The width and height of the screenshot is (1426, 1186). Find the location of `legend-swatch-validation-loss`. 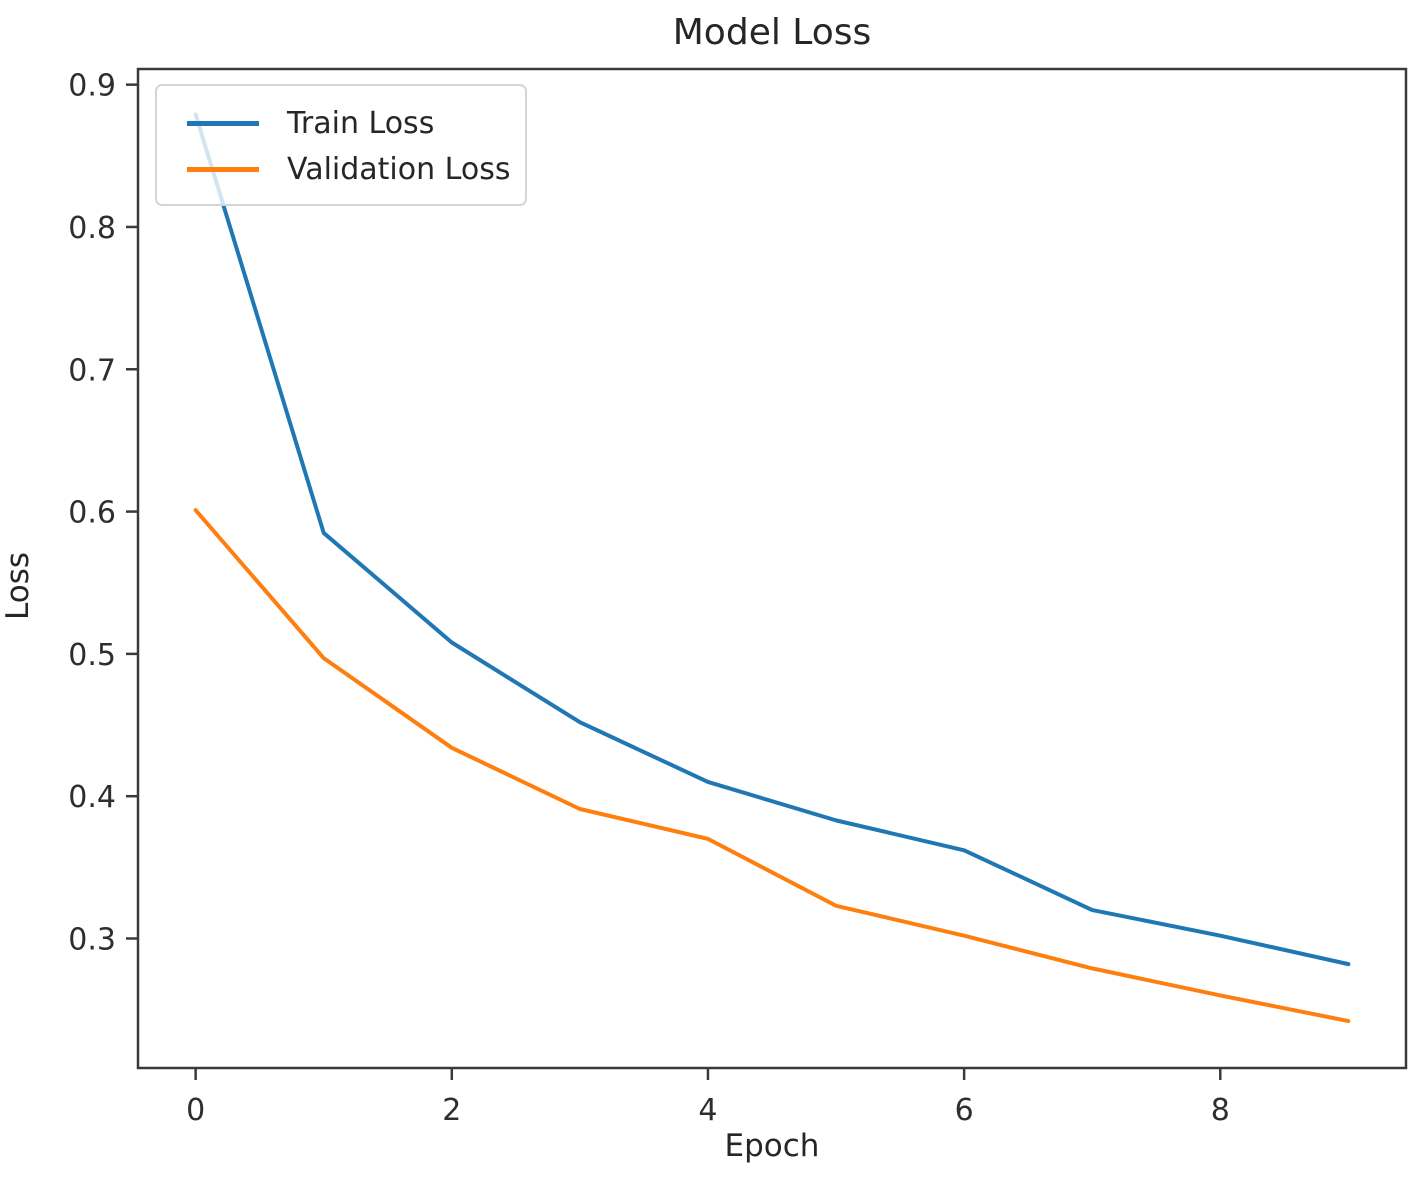

legend-swatch-validation-loss is located at coordinates (223, 169).